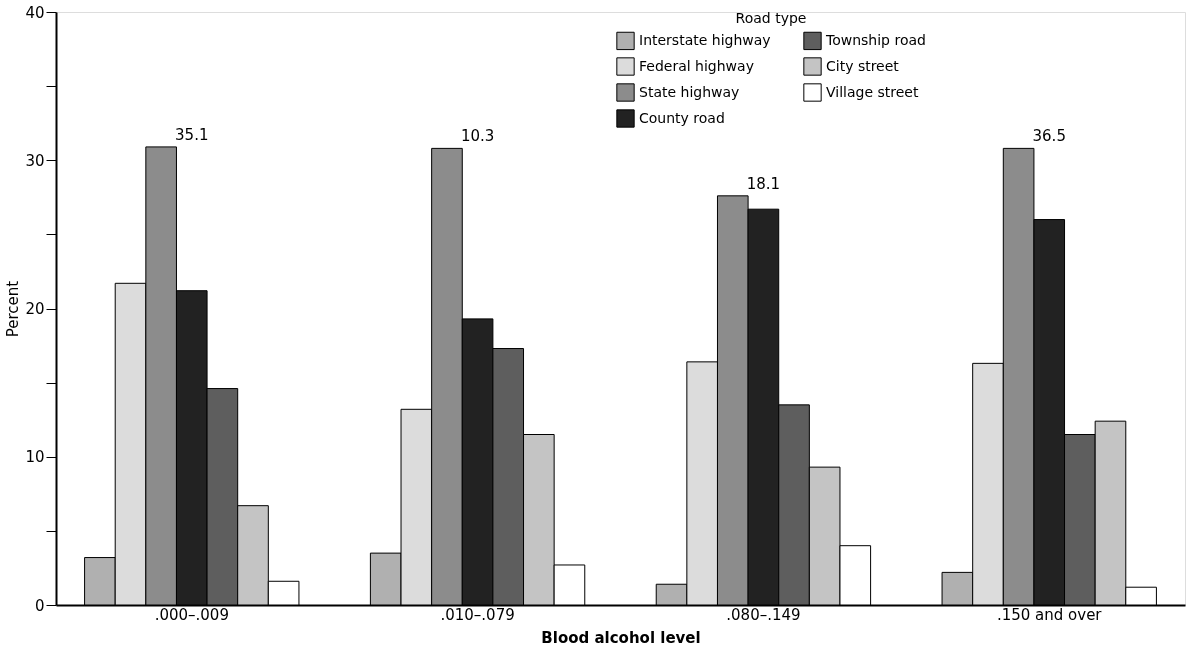  What do you see at coordinates (39, 605) in the screenshot?
I see `y-tick-label: 0` at bounding box center [39, 605].